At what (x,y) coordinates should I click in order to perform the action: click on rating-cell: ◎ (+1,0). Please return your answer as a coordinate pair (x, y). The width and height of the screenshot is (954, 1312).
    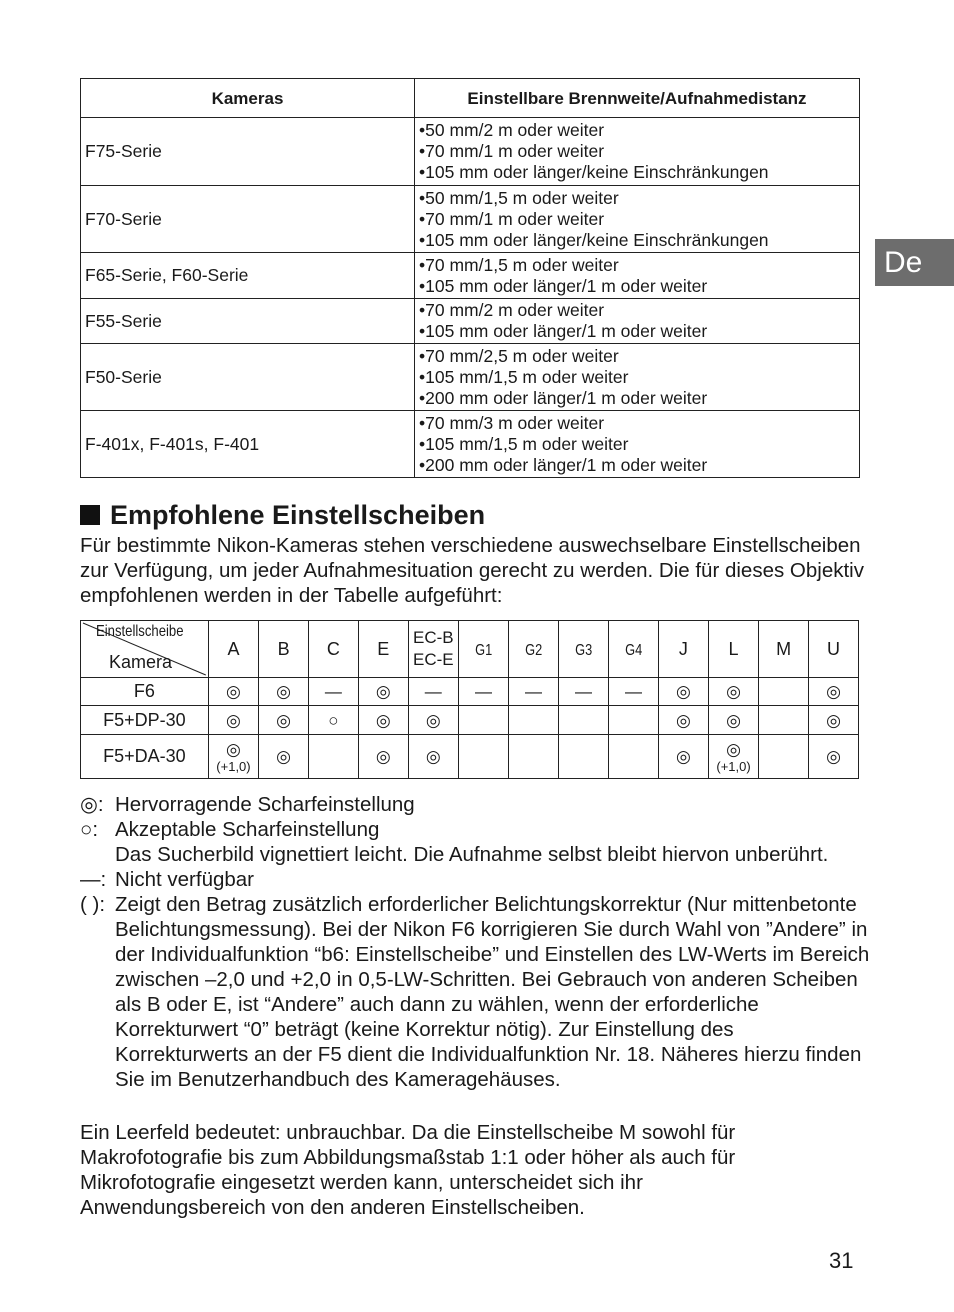
    Looking at the image, I should click on (233, 756).